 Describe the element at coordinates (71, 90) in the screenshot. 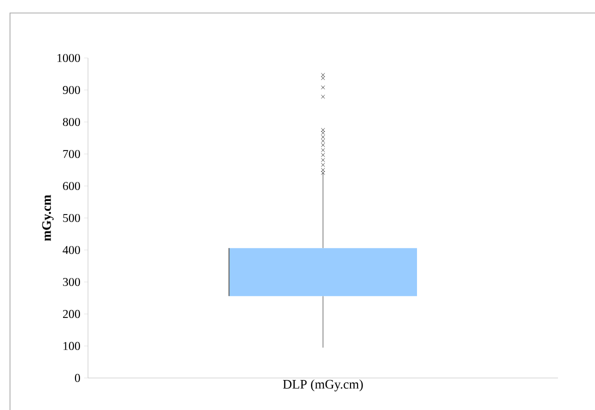

I see `y-tick-label: 900` at that location.